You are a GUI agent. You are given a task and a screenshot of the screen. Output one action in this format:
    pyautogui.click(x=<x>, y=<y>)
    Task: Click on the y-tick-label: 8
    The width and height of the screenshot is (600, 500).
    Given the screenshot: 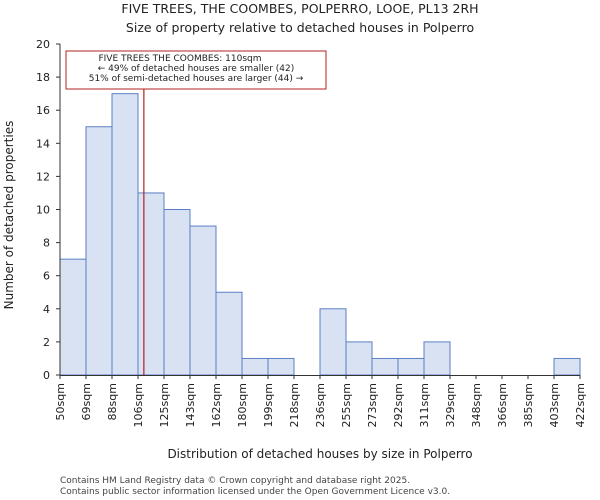 What is the action you would take?
    pyautogui.click(x=46, y=243)
    